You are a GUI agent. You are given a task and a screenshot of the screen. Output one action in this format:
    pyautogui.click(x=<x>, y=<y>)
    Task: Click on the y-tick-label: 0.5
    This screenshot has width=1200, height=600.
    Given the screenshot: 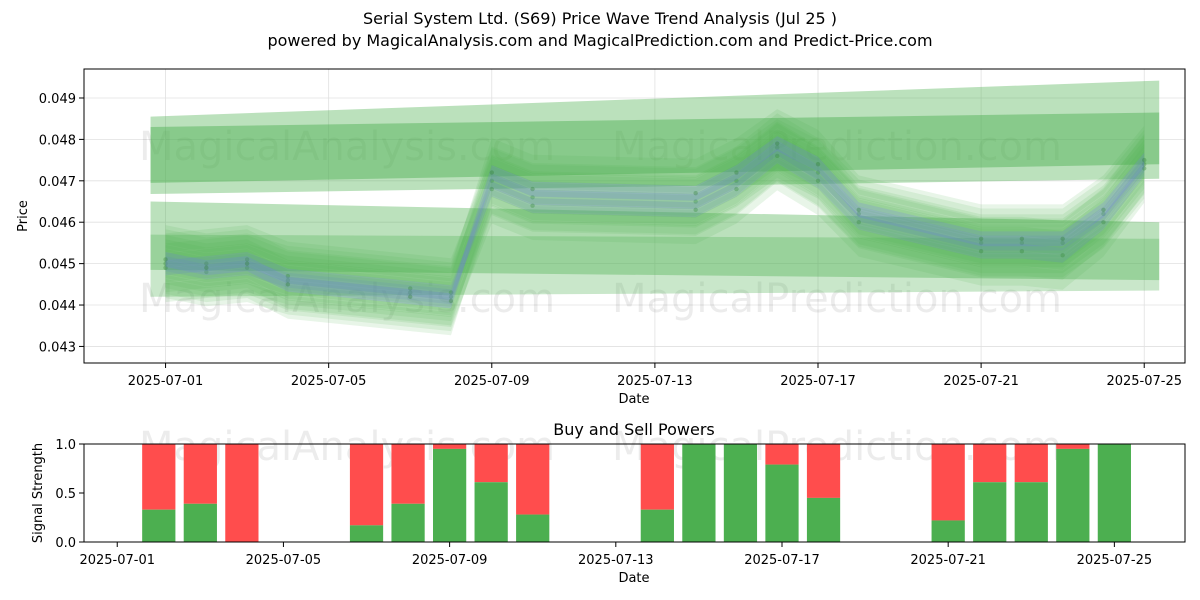 What is the action you would take?
    pyautogui.click(x=65, y=494)
    